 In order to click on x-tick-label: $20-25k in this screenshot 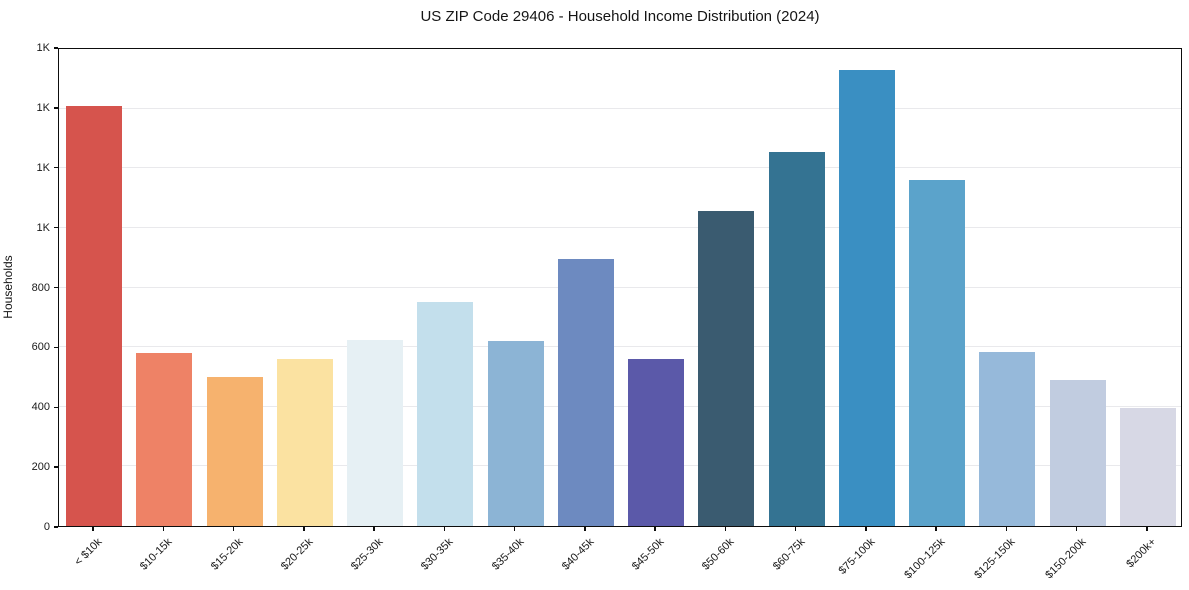, I will do `click(297, 554)`.